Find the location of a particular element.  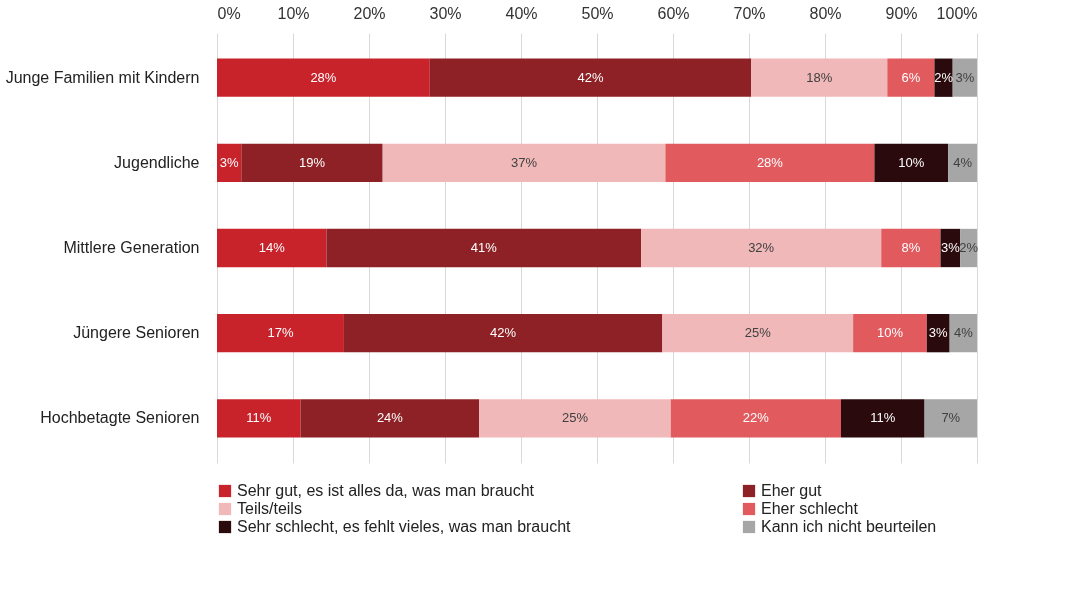

data-label: 8% is located at coordinates (911, 247).